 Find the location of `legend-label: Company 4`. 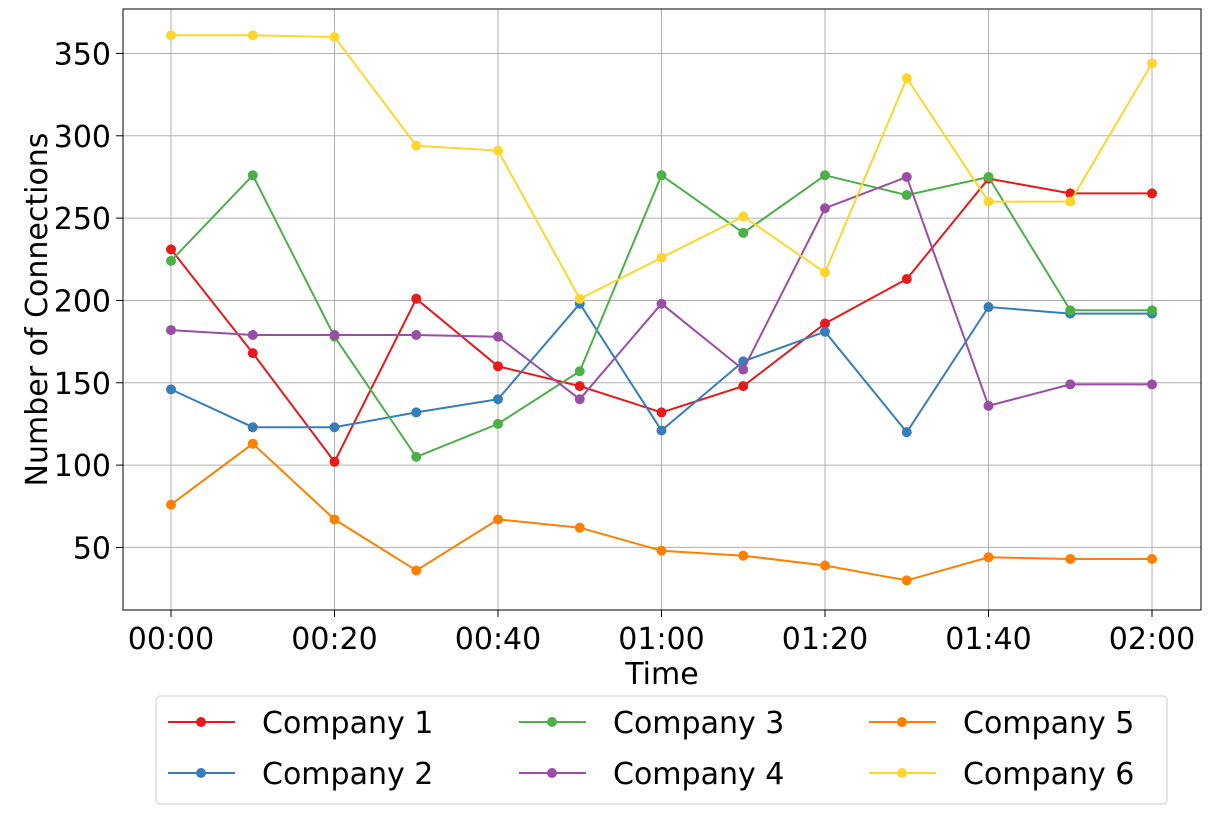

legend-label: Company 4 is located at coordinates (698, 774).